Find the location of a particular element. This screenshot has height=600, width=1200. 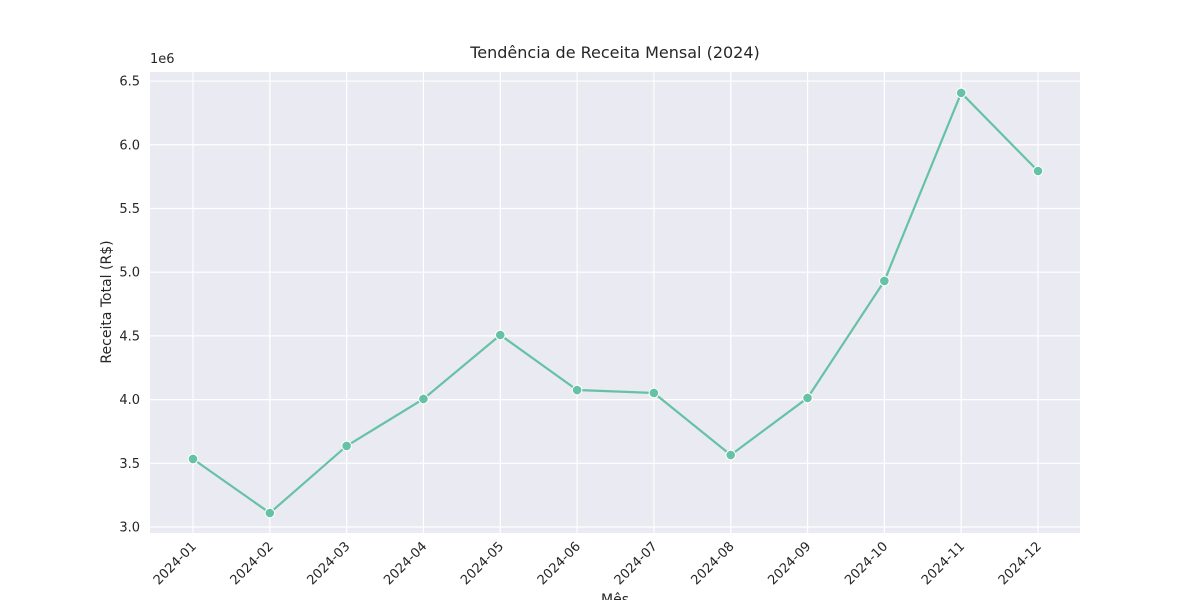

x-tick-label: 2024-03 is located at coordinates (328, 563).